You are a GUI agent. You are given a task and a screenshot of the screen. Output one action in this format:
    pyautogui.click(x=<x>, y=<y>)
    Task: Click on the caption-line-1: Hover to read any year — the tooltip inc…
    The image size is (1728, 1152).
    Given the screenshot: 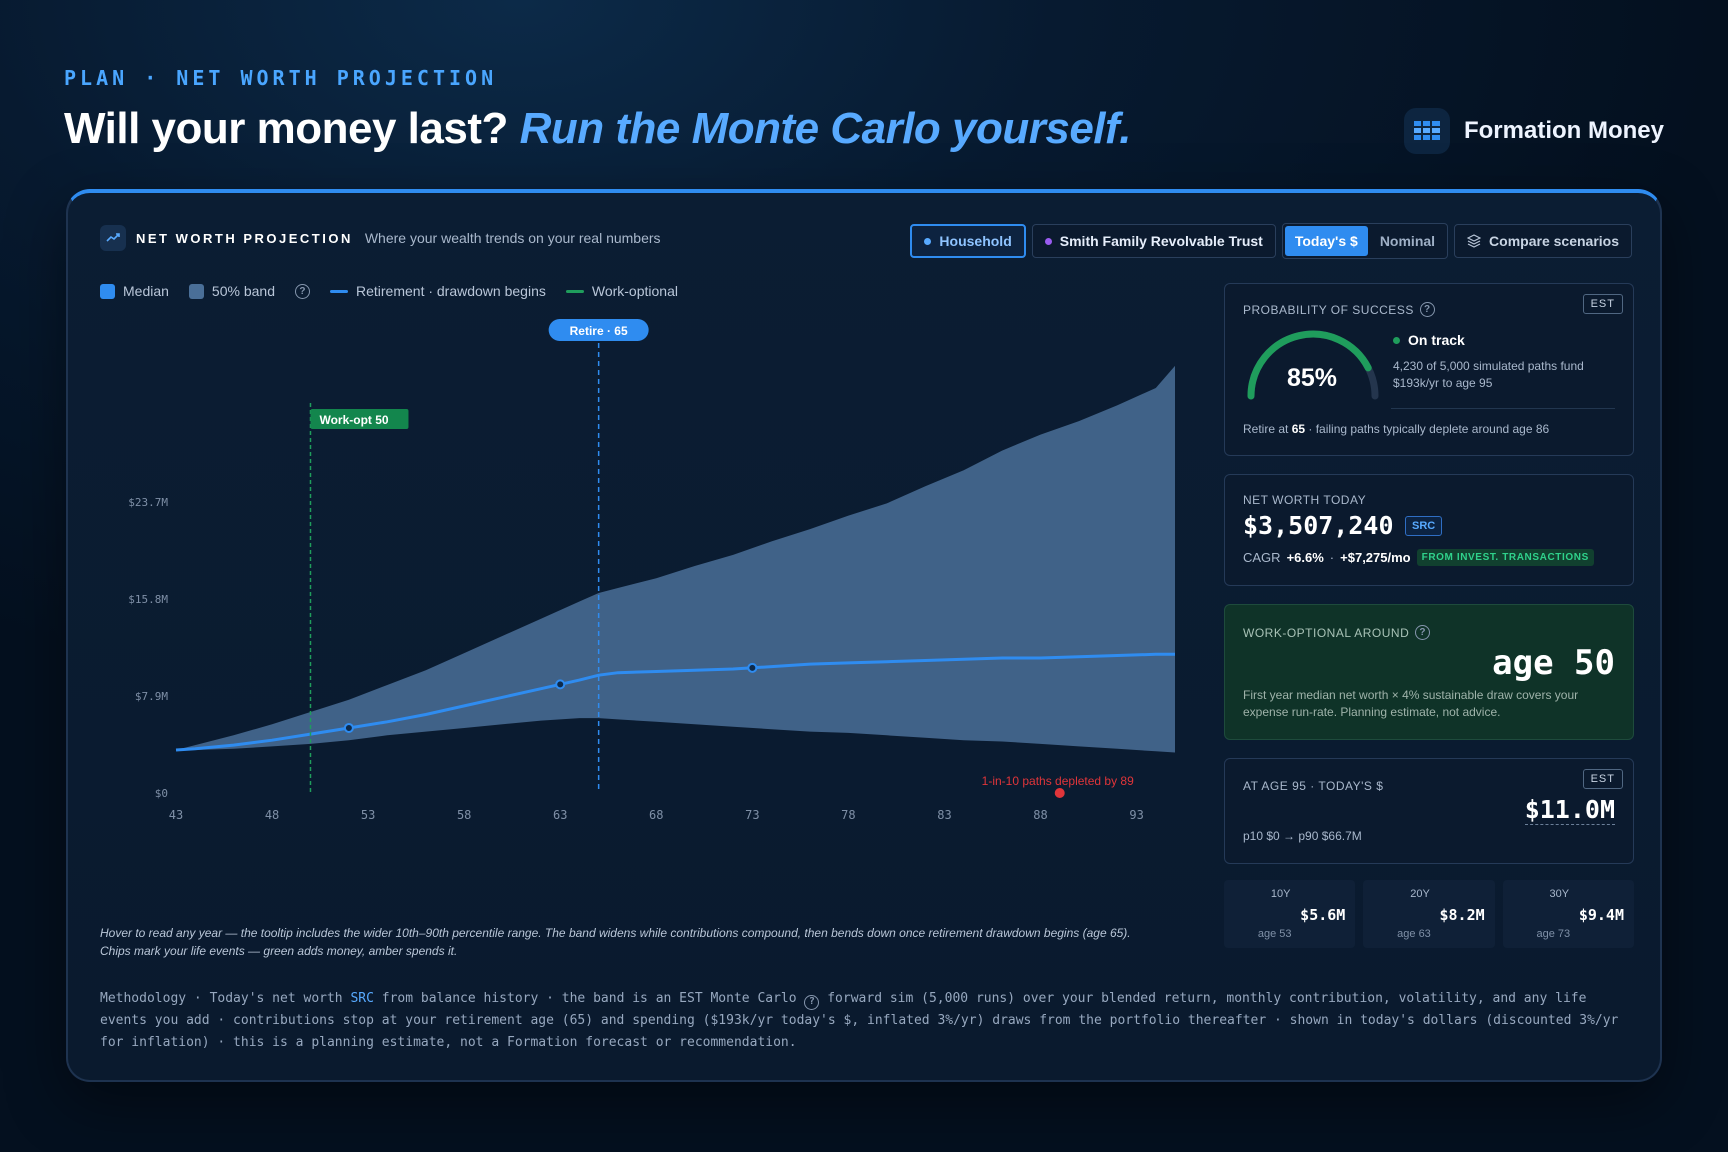 What is the action you would take?
    pyautogui.click(x=615, y=933)
    